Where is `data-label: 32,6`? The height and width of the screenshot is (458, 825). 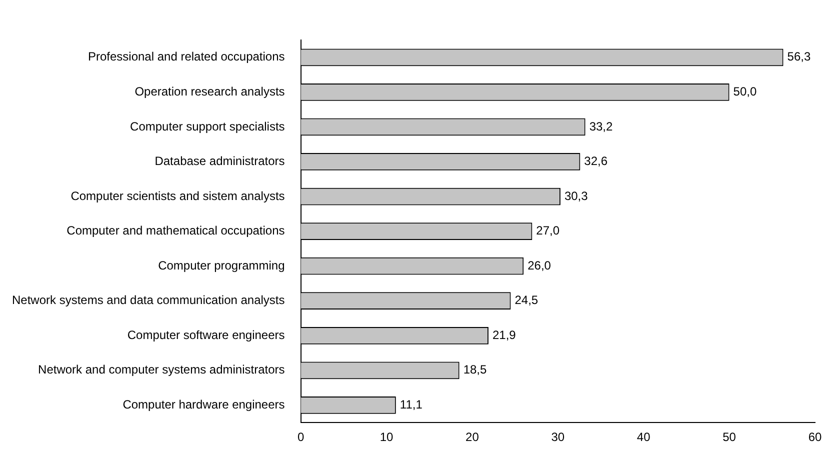
data-label: 32,6 is located at coordinates (596, 161).